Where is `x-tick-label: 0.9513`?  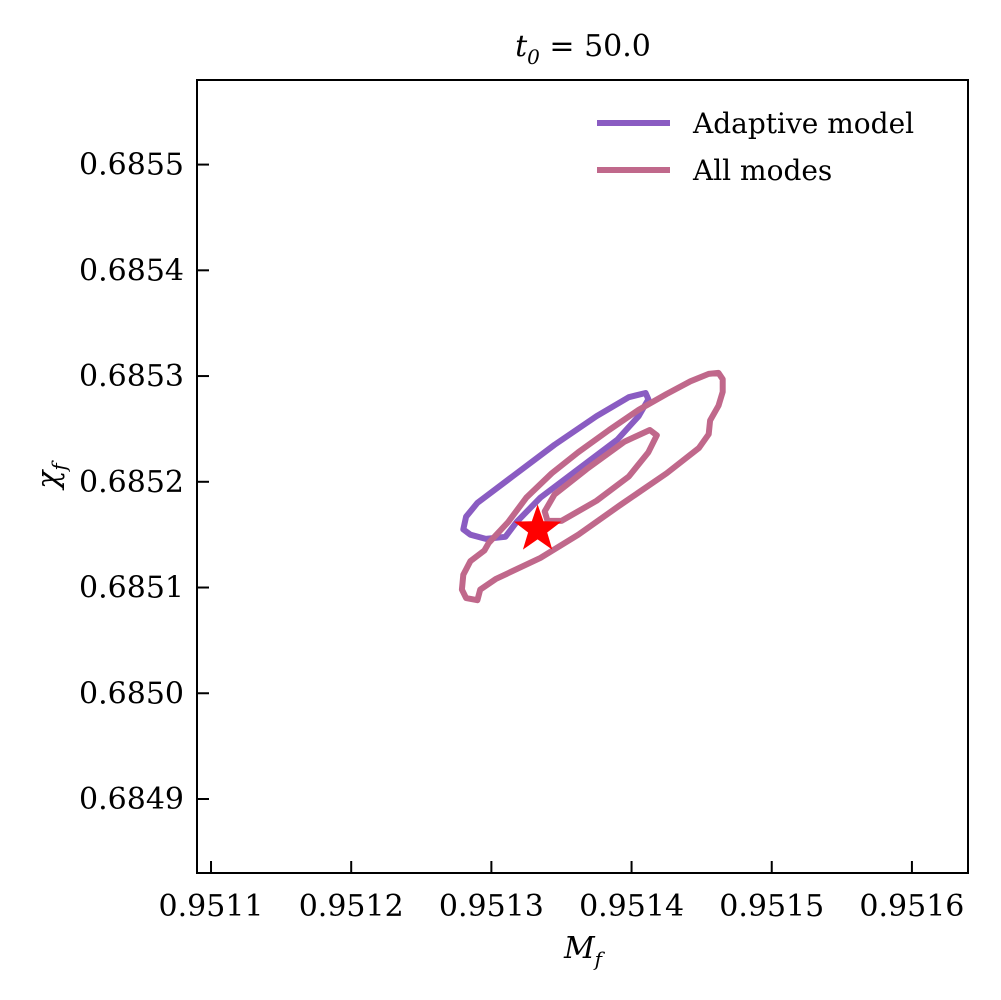 x-tick-label: 0.9513 is located at coordinates (491, 906).